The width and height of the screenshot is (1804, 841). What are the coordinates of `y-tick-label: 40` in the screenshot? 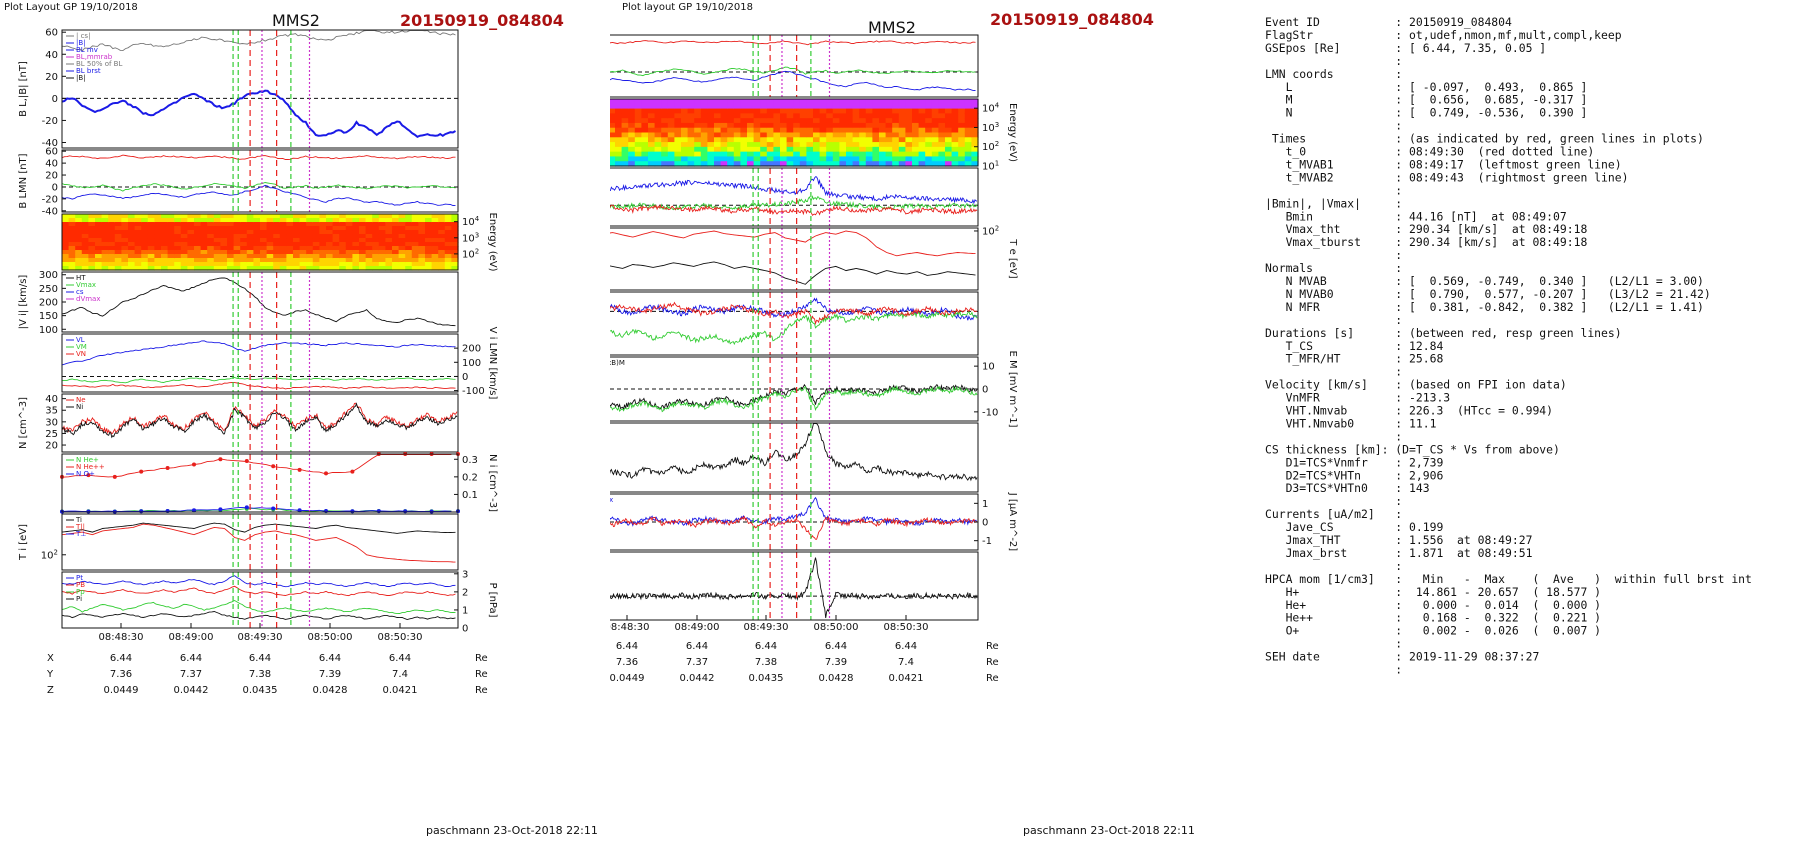 It's located at (51, 55).